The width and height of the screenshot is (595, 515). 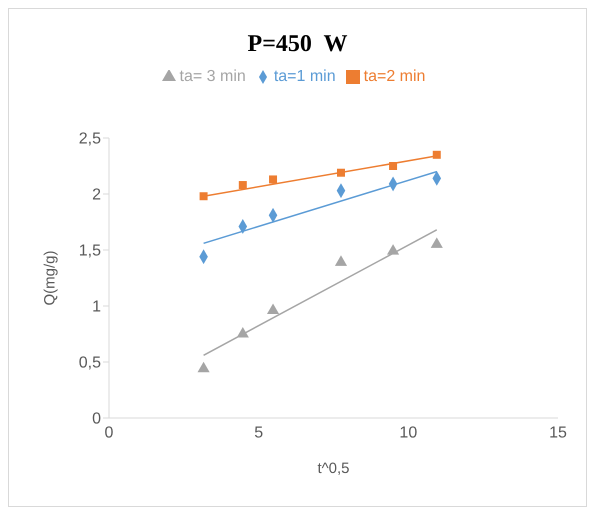 I want to click on y-tick-label: 2,5, so click(x=90, y=139).